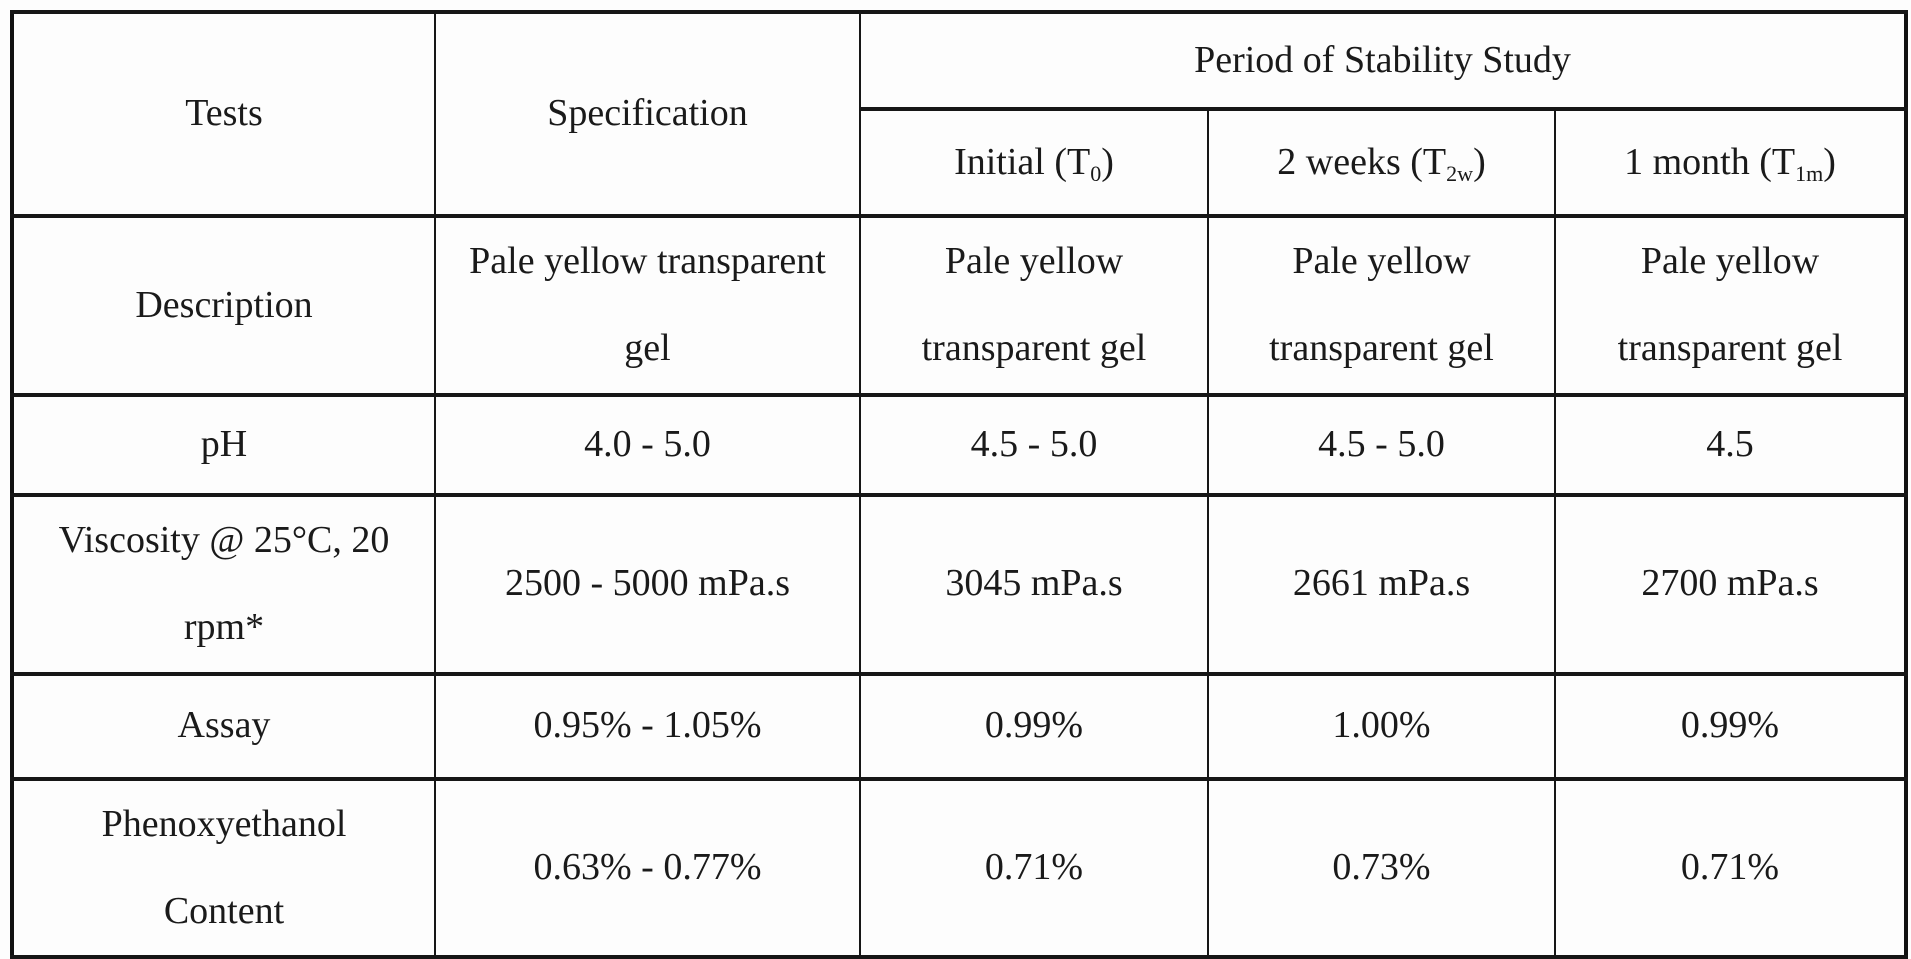 This screenshot has width=1911, height=959. I want to click on cell-ph-spec: 4.0 - 5.0, so click(647, 444).